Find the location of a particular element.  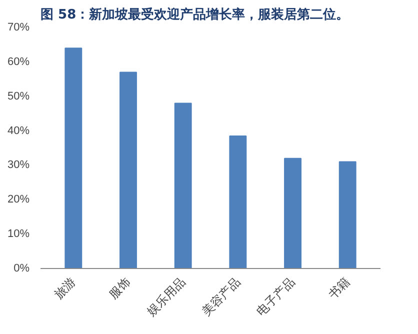

x-tick-label: 娱乐用品 is located at coordinates (166, 296).